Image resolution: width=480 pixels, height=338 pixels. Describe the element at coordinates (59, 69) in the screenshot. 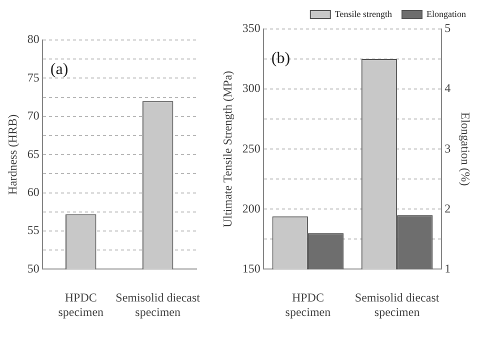

I see `annotation: (a)` at that location.